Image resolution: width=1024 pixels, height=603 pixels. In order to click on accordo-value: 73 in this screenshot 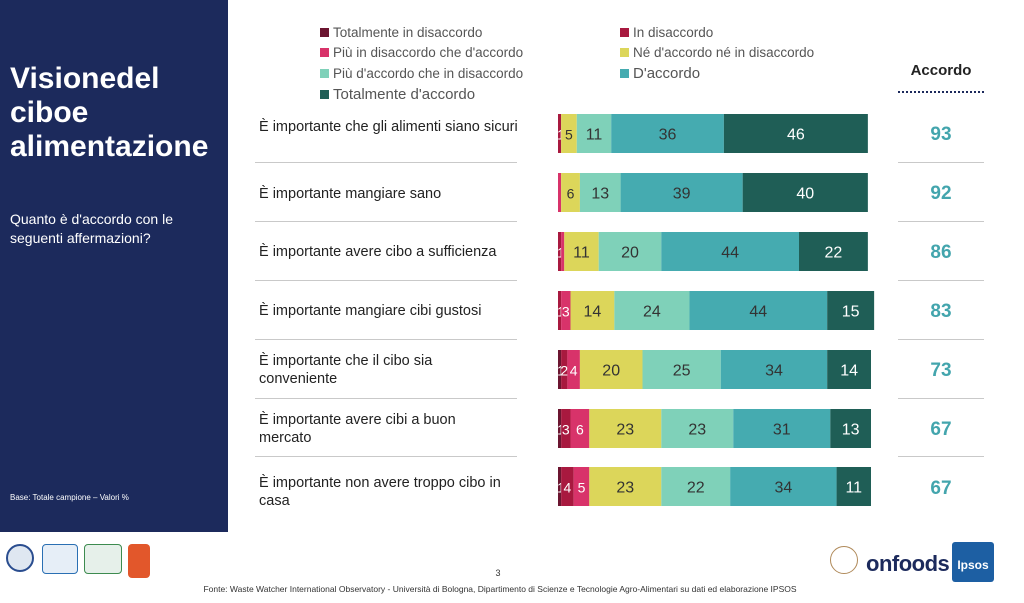, I will do `click(941, 370)`.